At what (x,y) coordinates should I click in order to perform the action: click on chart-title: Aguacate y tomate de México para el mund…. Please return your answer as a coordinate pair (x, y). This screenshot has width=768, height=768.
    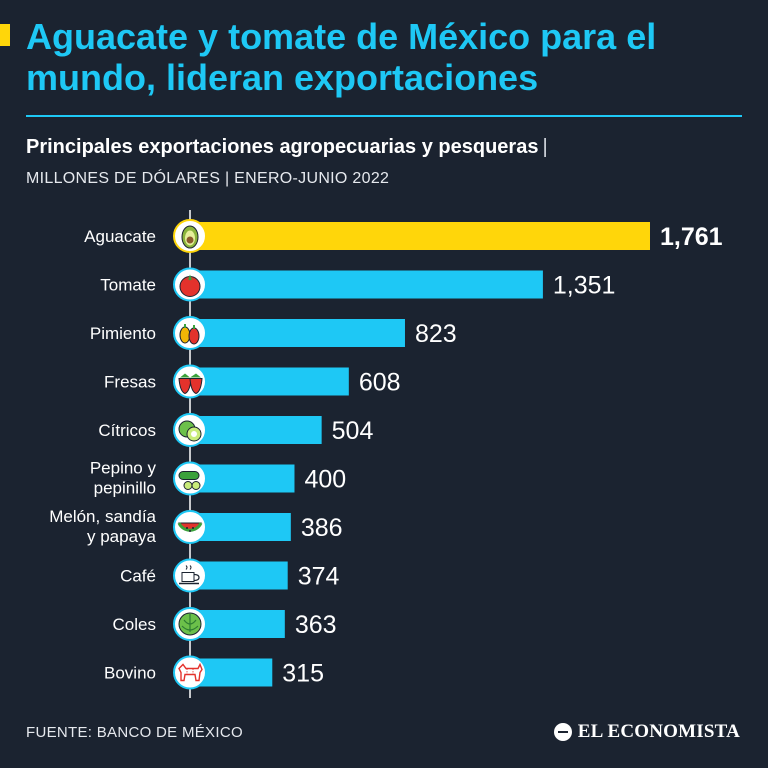
    Looking at the image, I should click on (341, 57).